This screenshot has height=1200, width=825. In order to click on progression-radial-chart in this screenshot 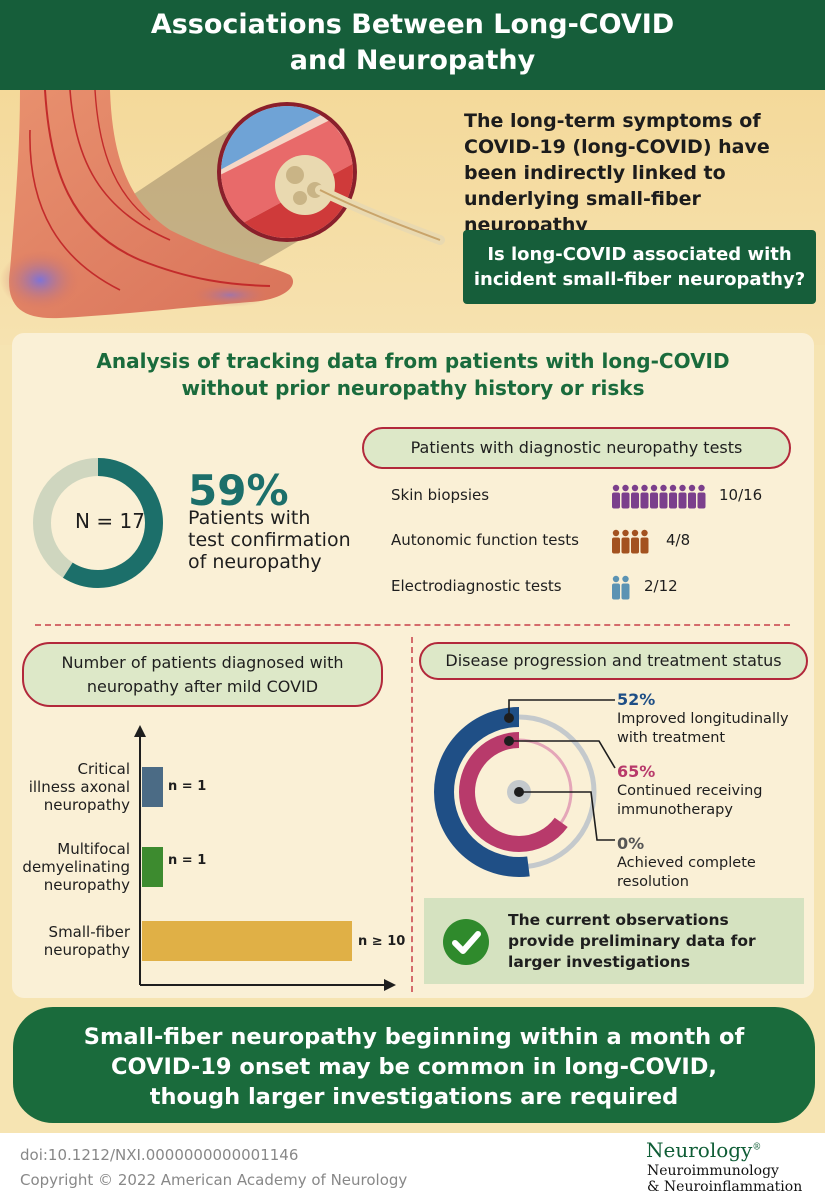, I will do `click(525, 788)`.